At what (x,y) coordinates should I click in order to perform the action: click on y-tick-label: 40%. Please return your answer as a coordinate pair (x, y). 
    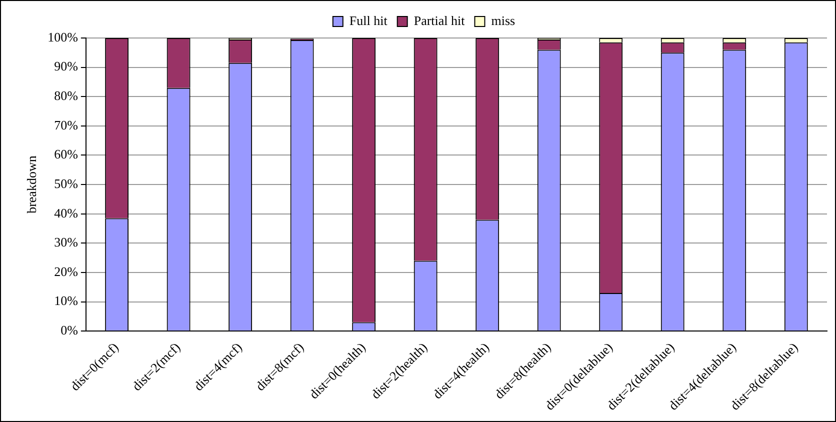
    Looking at the image, I should click on (66, 212).